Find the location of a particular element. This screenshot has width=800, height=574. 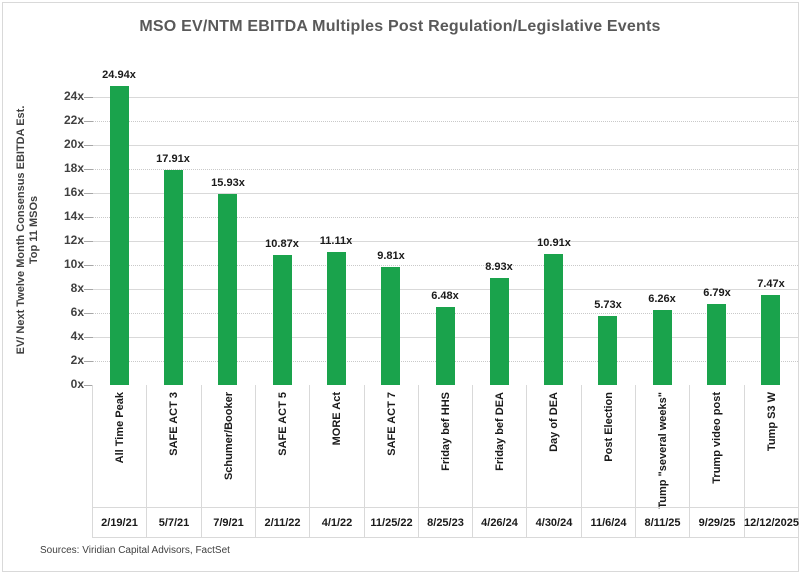

bar-value-label: 10.91x is located at coordinates (554, 243).